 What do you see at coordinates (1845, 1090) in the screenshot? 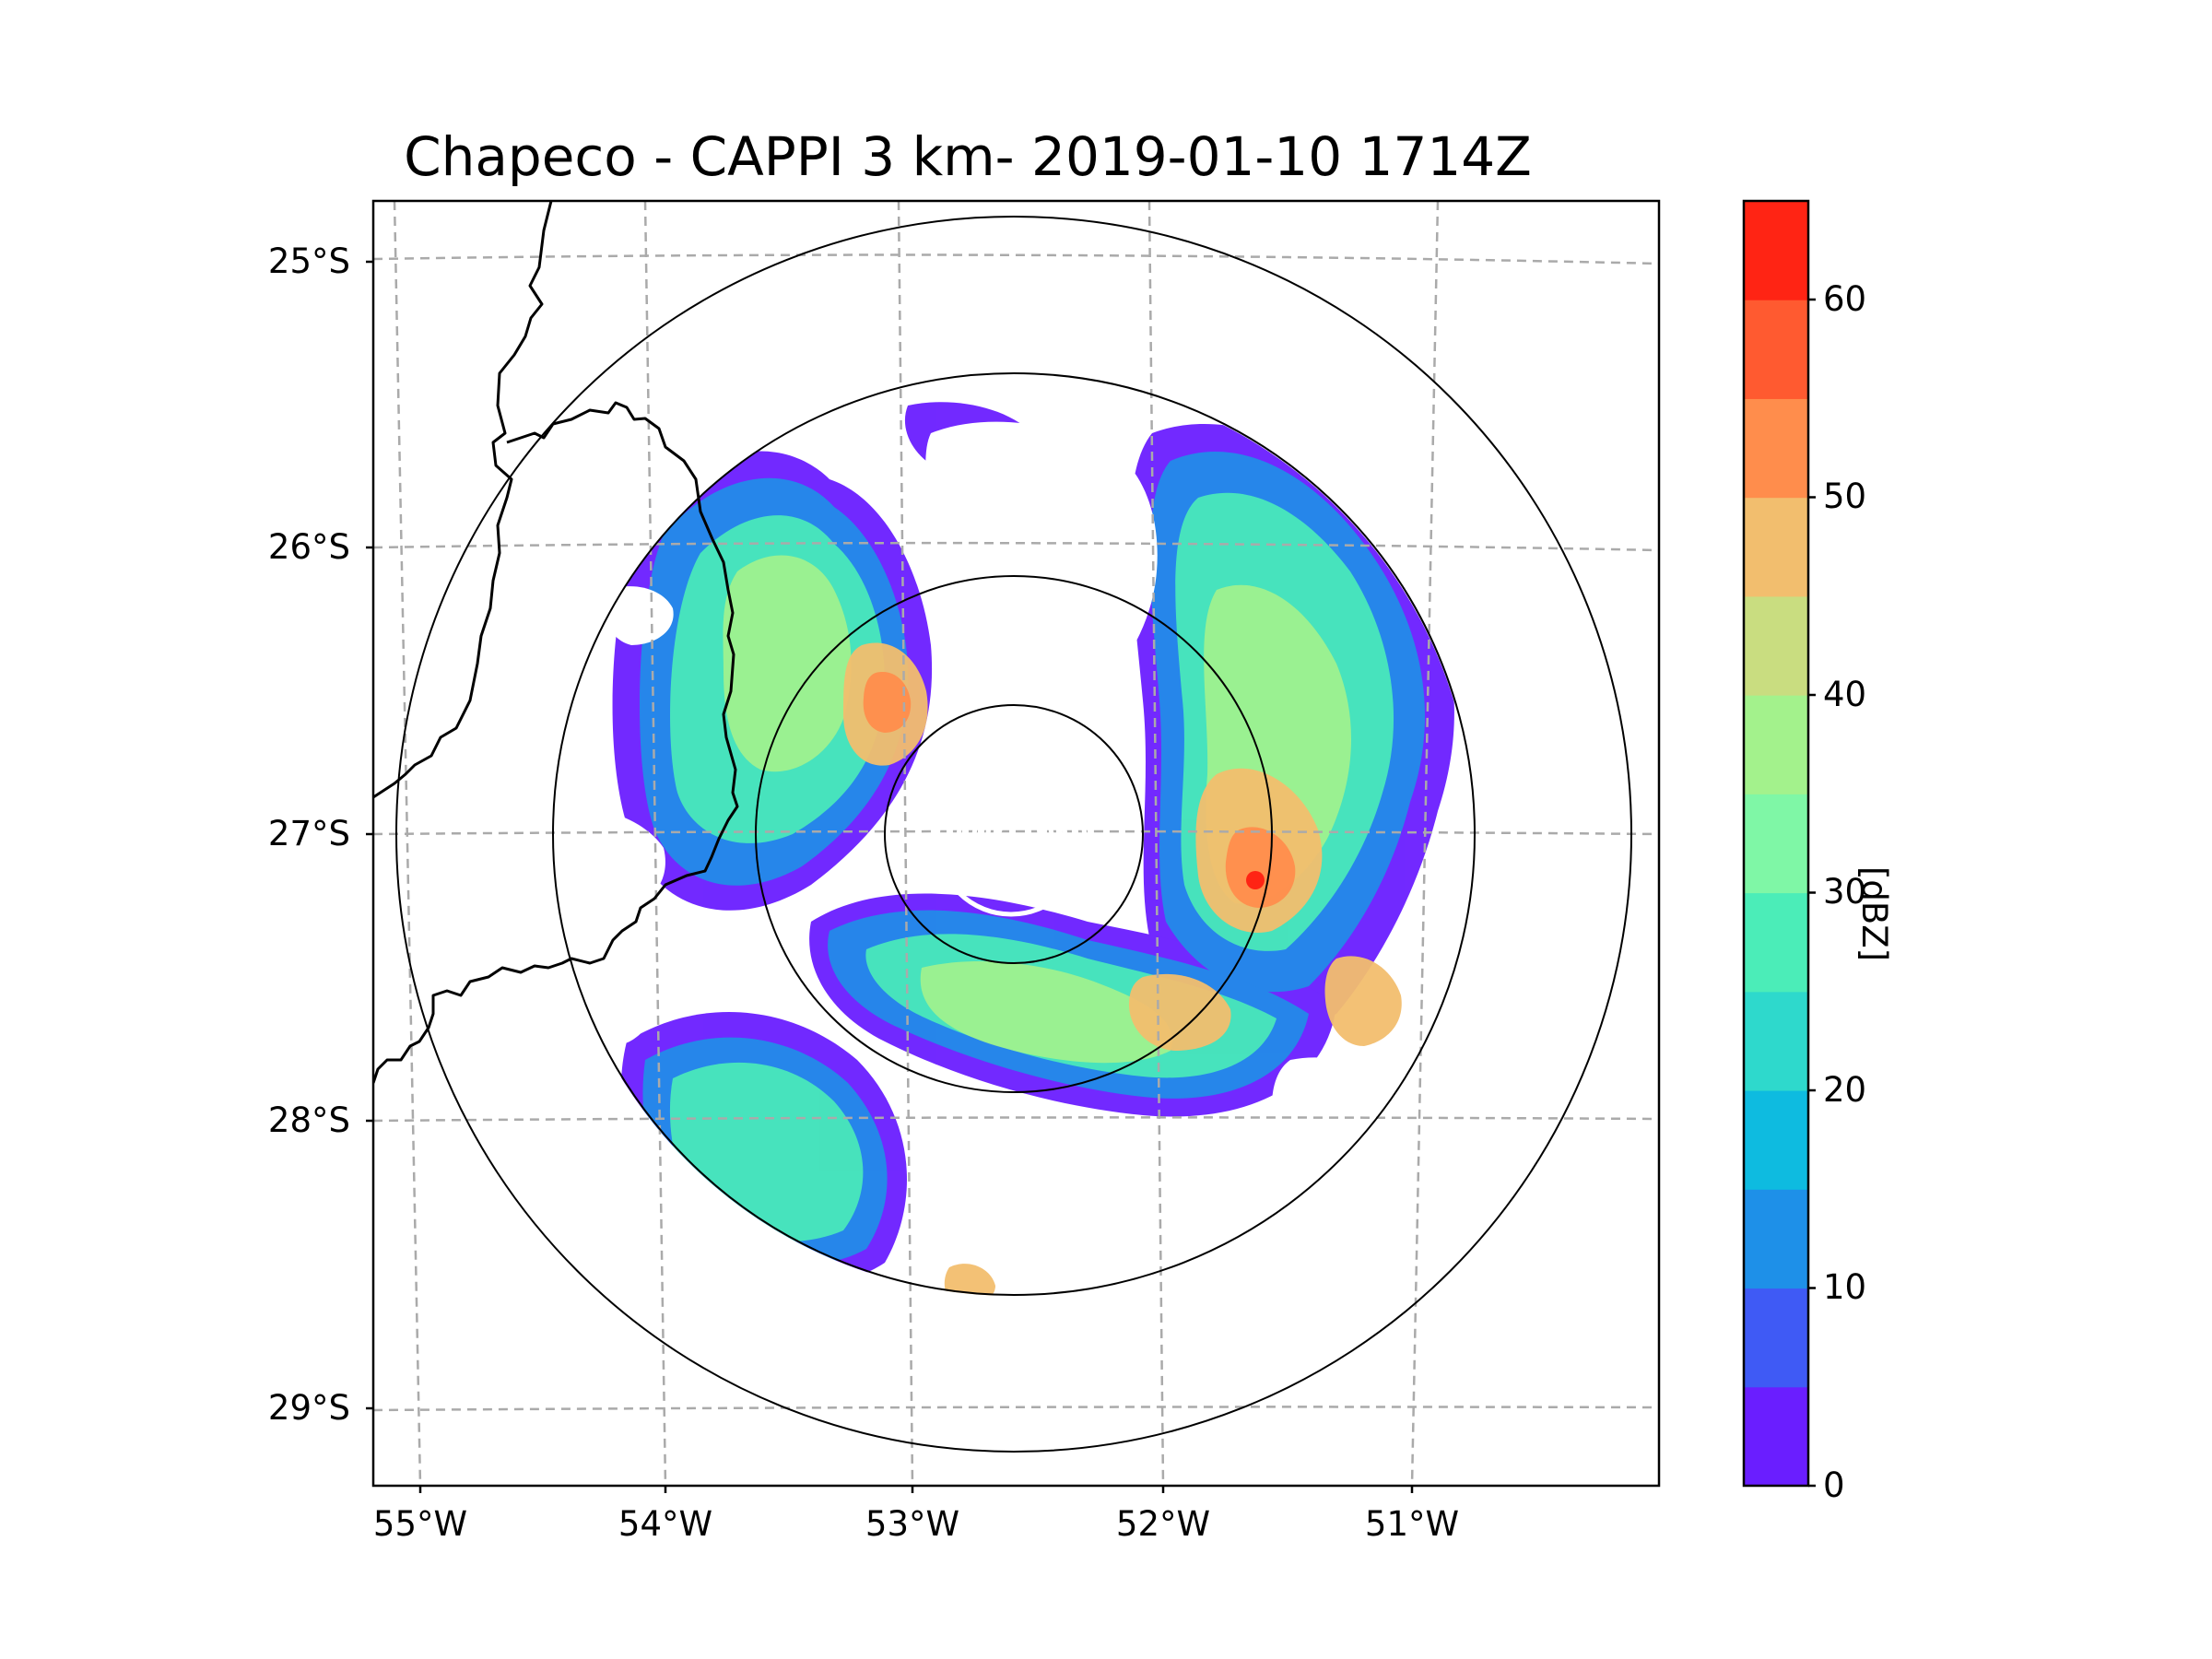
I see `colorbar-tick-label: 20` at bounding box center [1845, 1090].